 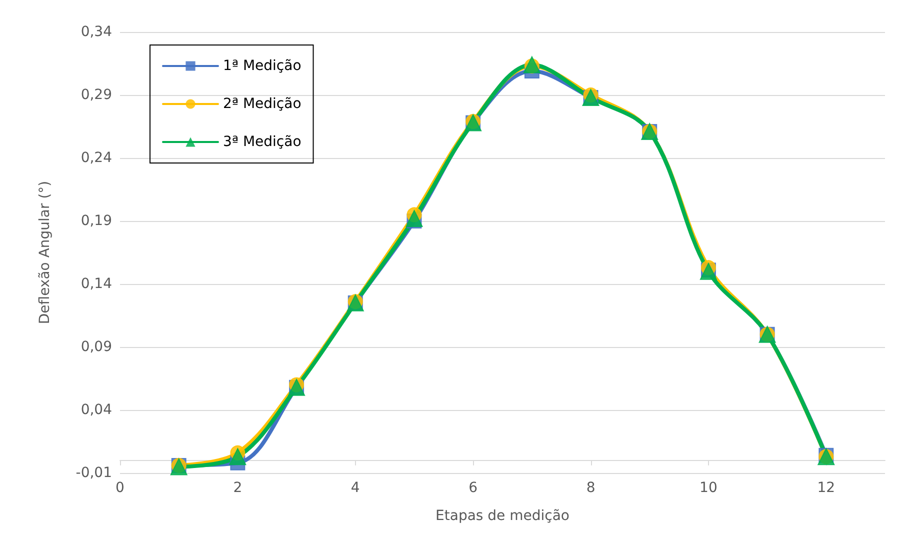 I want to click on x-tick-label: 12, so click(x=826, y=488).